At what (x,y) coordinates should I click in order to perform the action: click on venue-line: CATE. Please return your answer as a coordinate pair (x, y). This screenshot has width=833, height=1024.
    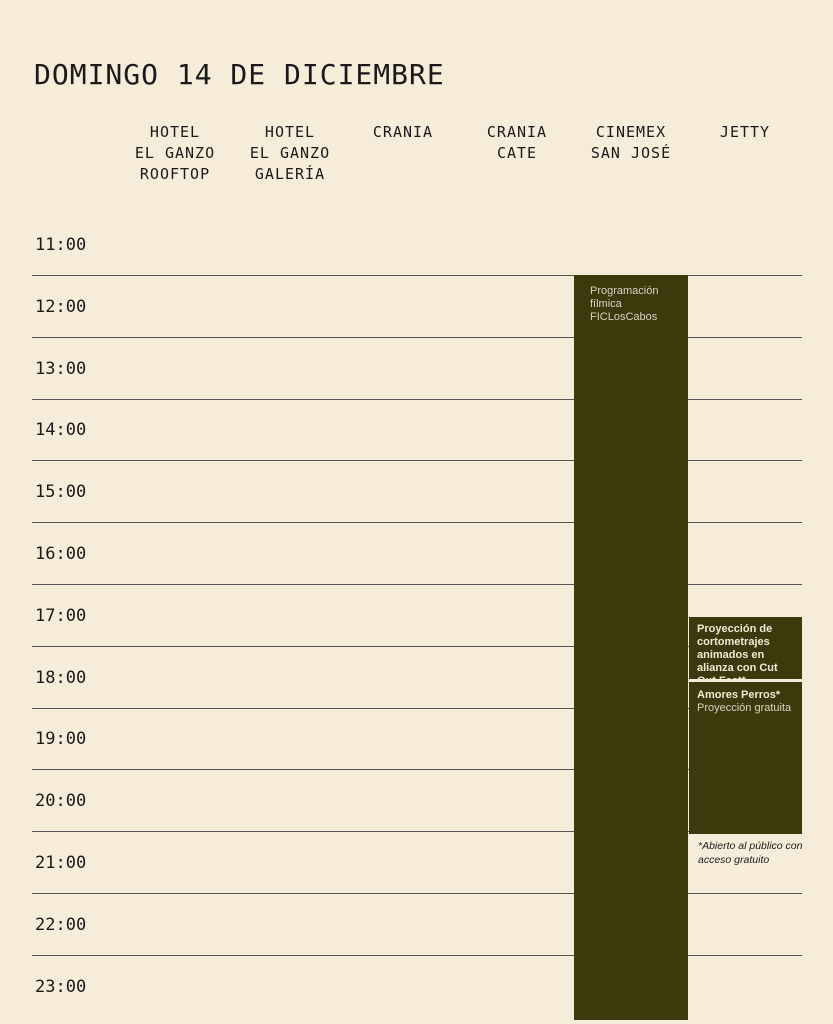
    Looking at the image, I should click on (517, 153).